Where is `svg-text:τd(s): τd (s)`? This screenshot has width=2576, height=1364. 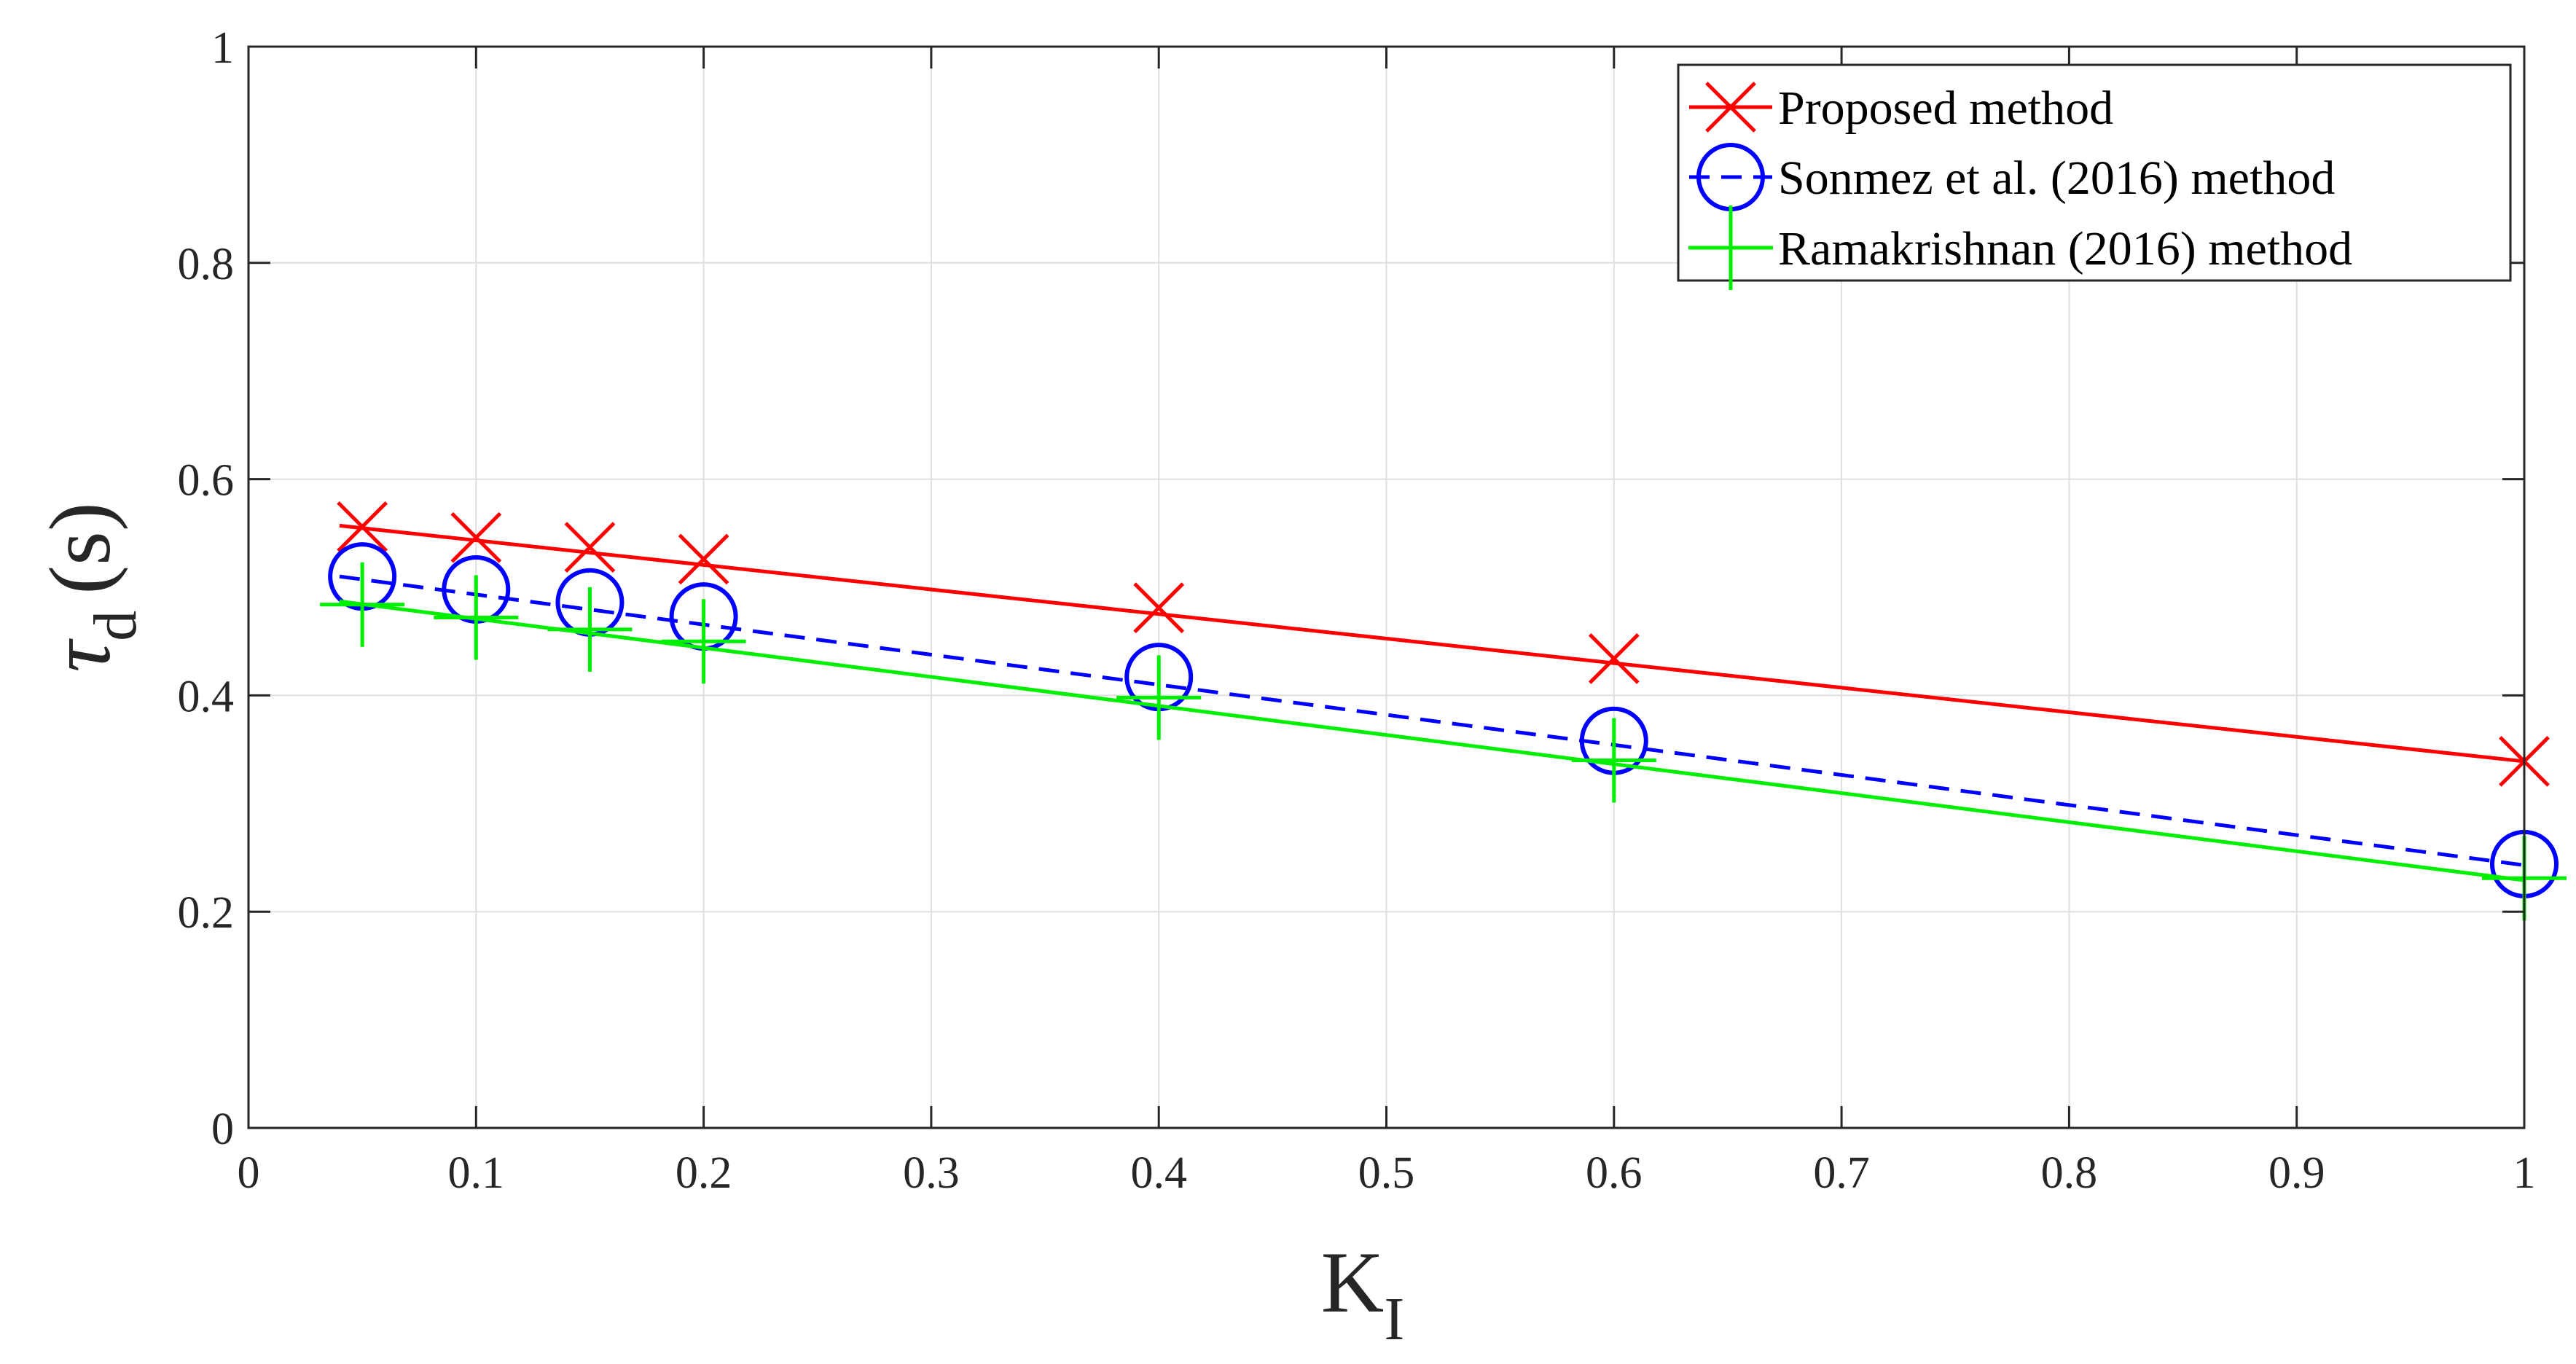 svg-text:τd(s): τd (s) is located at coordinates (90, 587).